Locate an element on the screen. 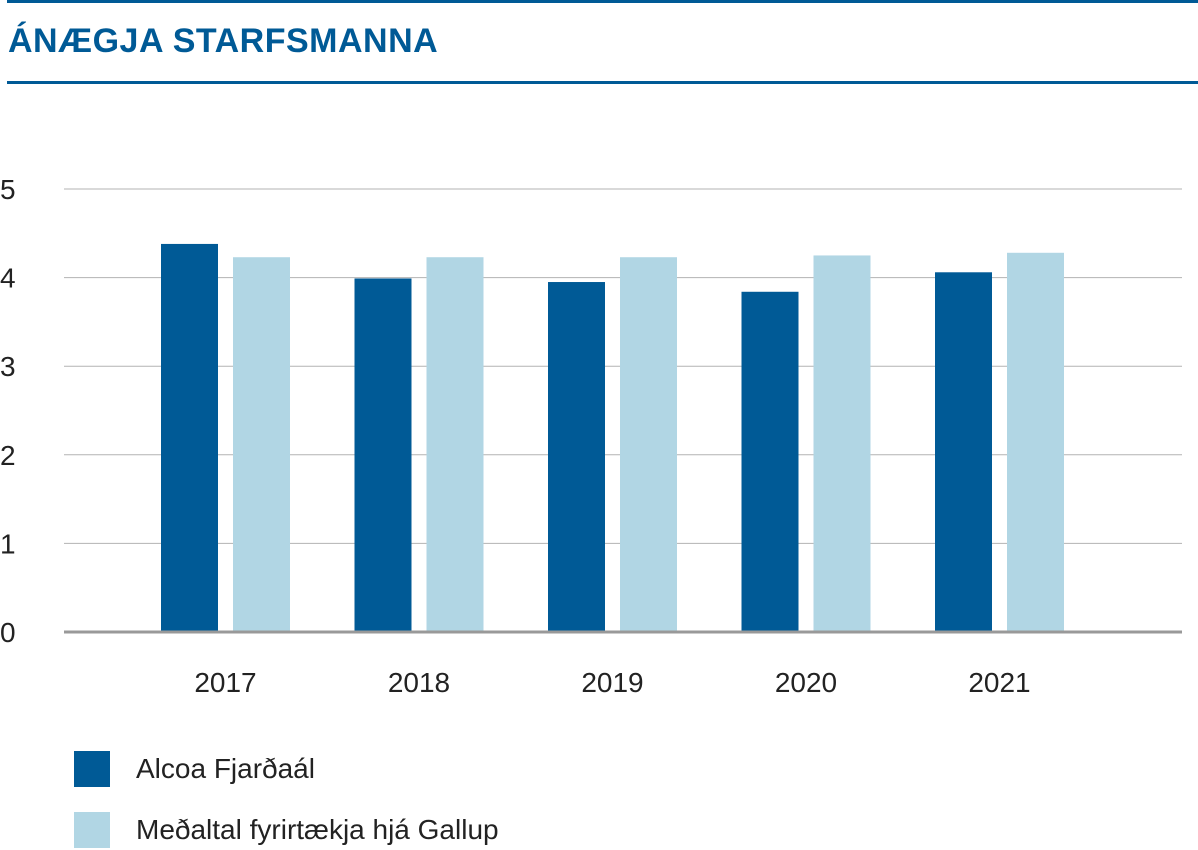  legend-swatch-alcoa is located at coordinates (92, 769).